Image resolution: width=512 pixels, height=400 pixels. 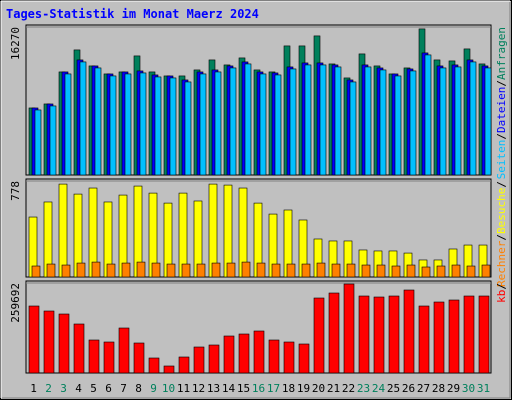 What do you see at coordinates (438, 388) in the screenshot?
I see `x-tick-label: 28` at bounding box center [438, 388].